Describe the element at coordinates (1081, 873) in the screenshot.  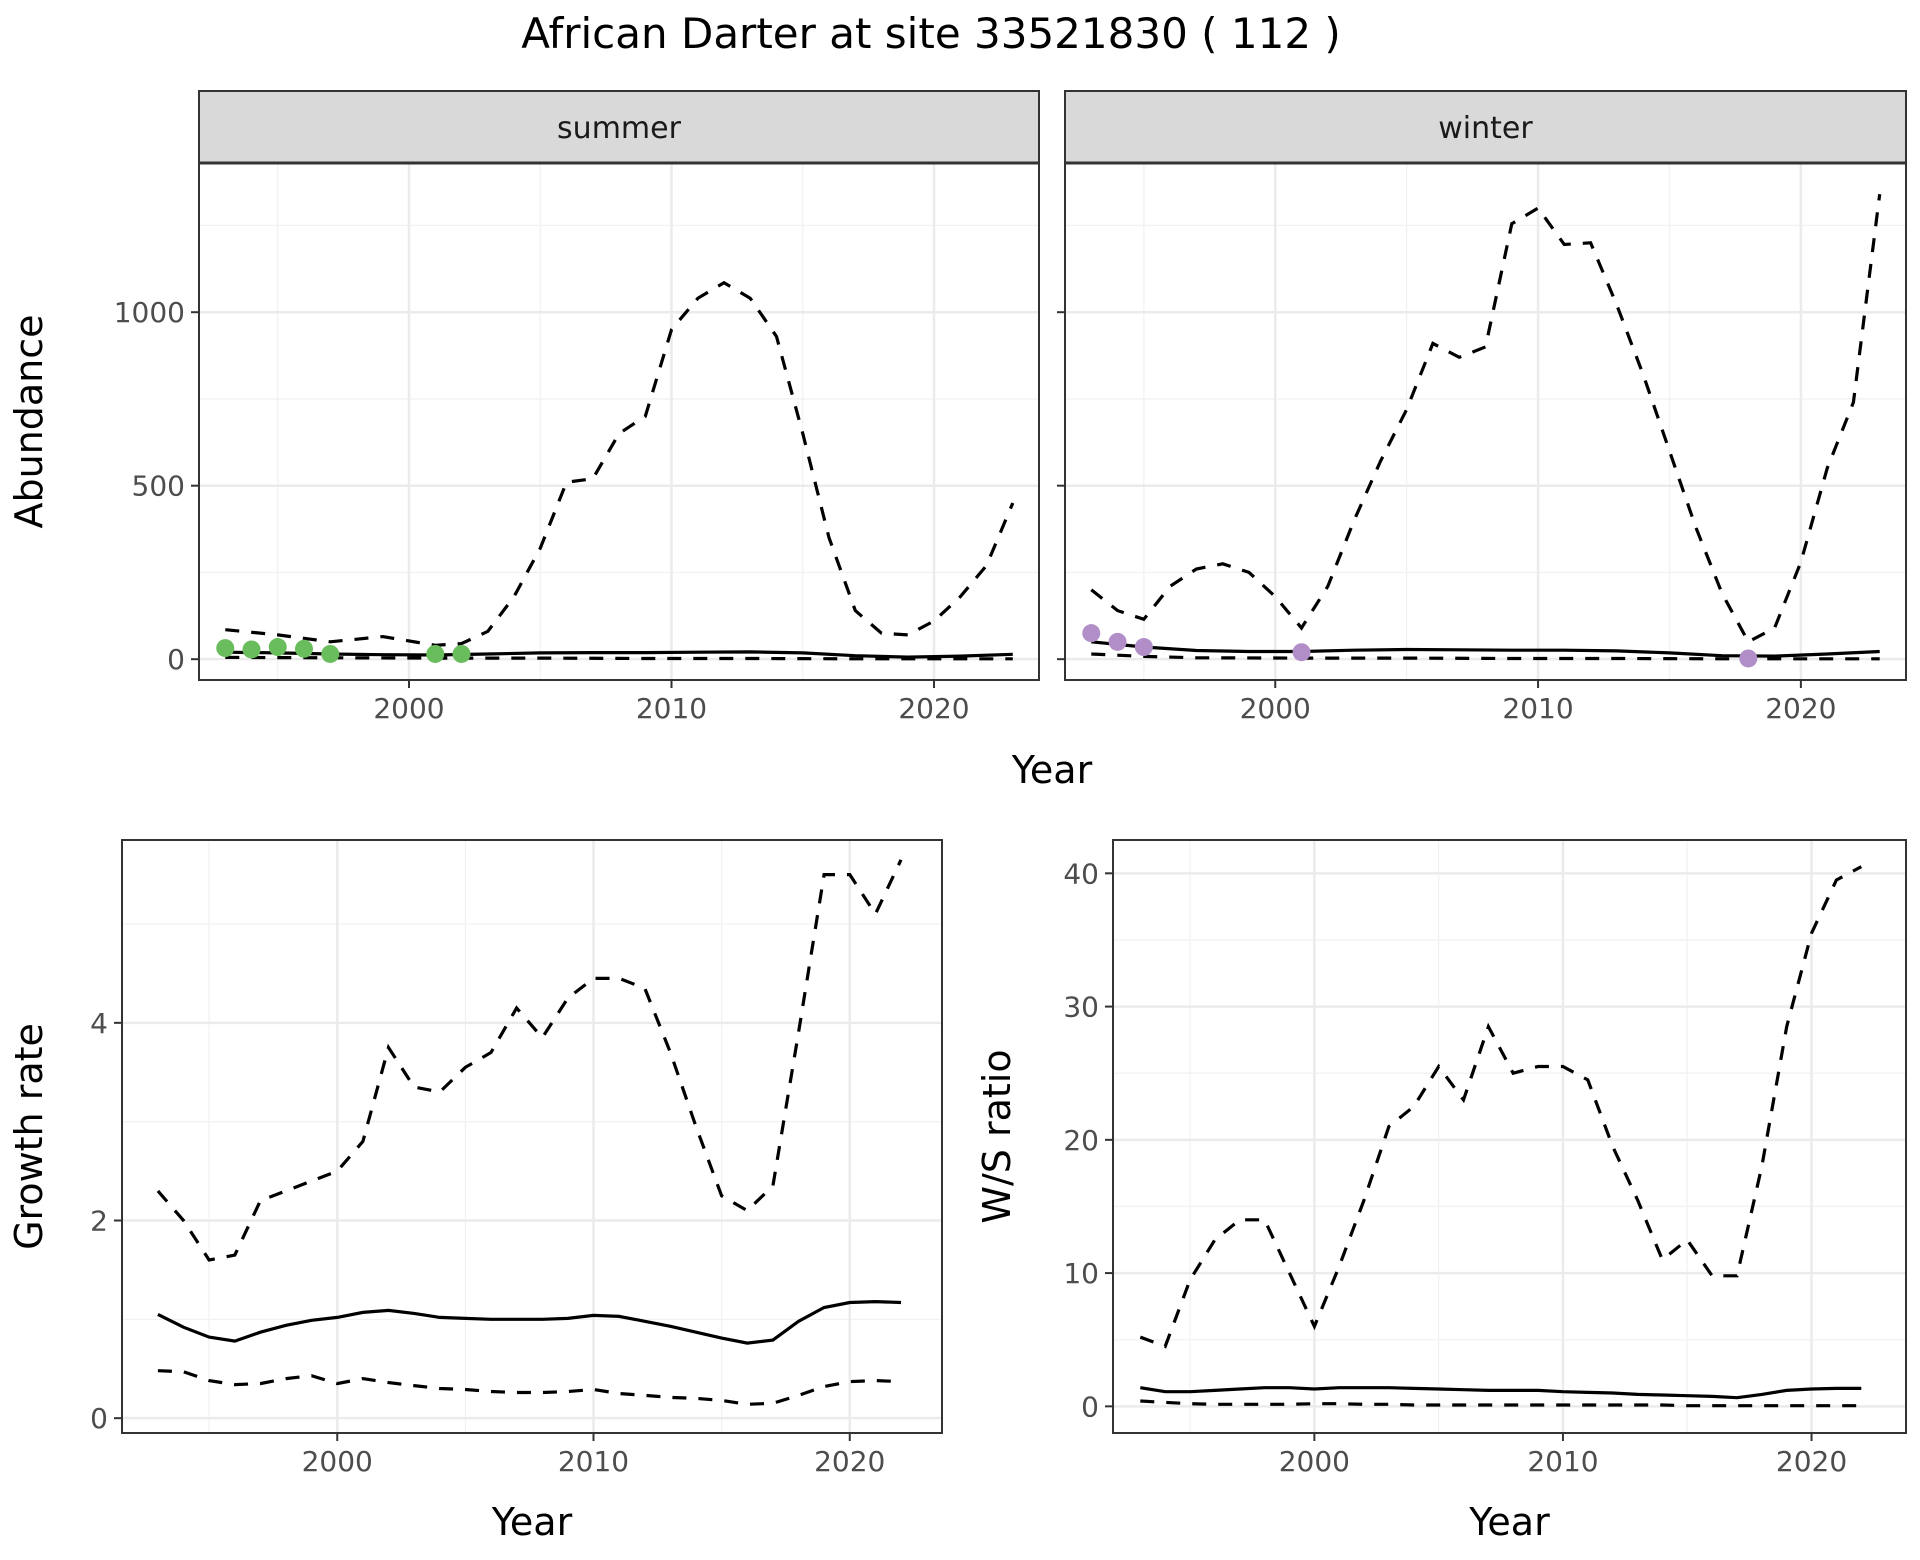
I see `y-tick-label: 40` at that location.